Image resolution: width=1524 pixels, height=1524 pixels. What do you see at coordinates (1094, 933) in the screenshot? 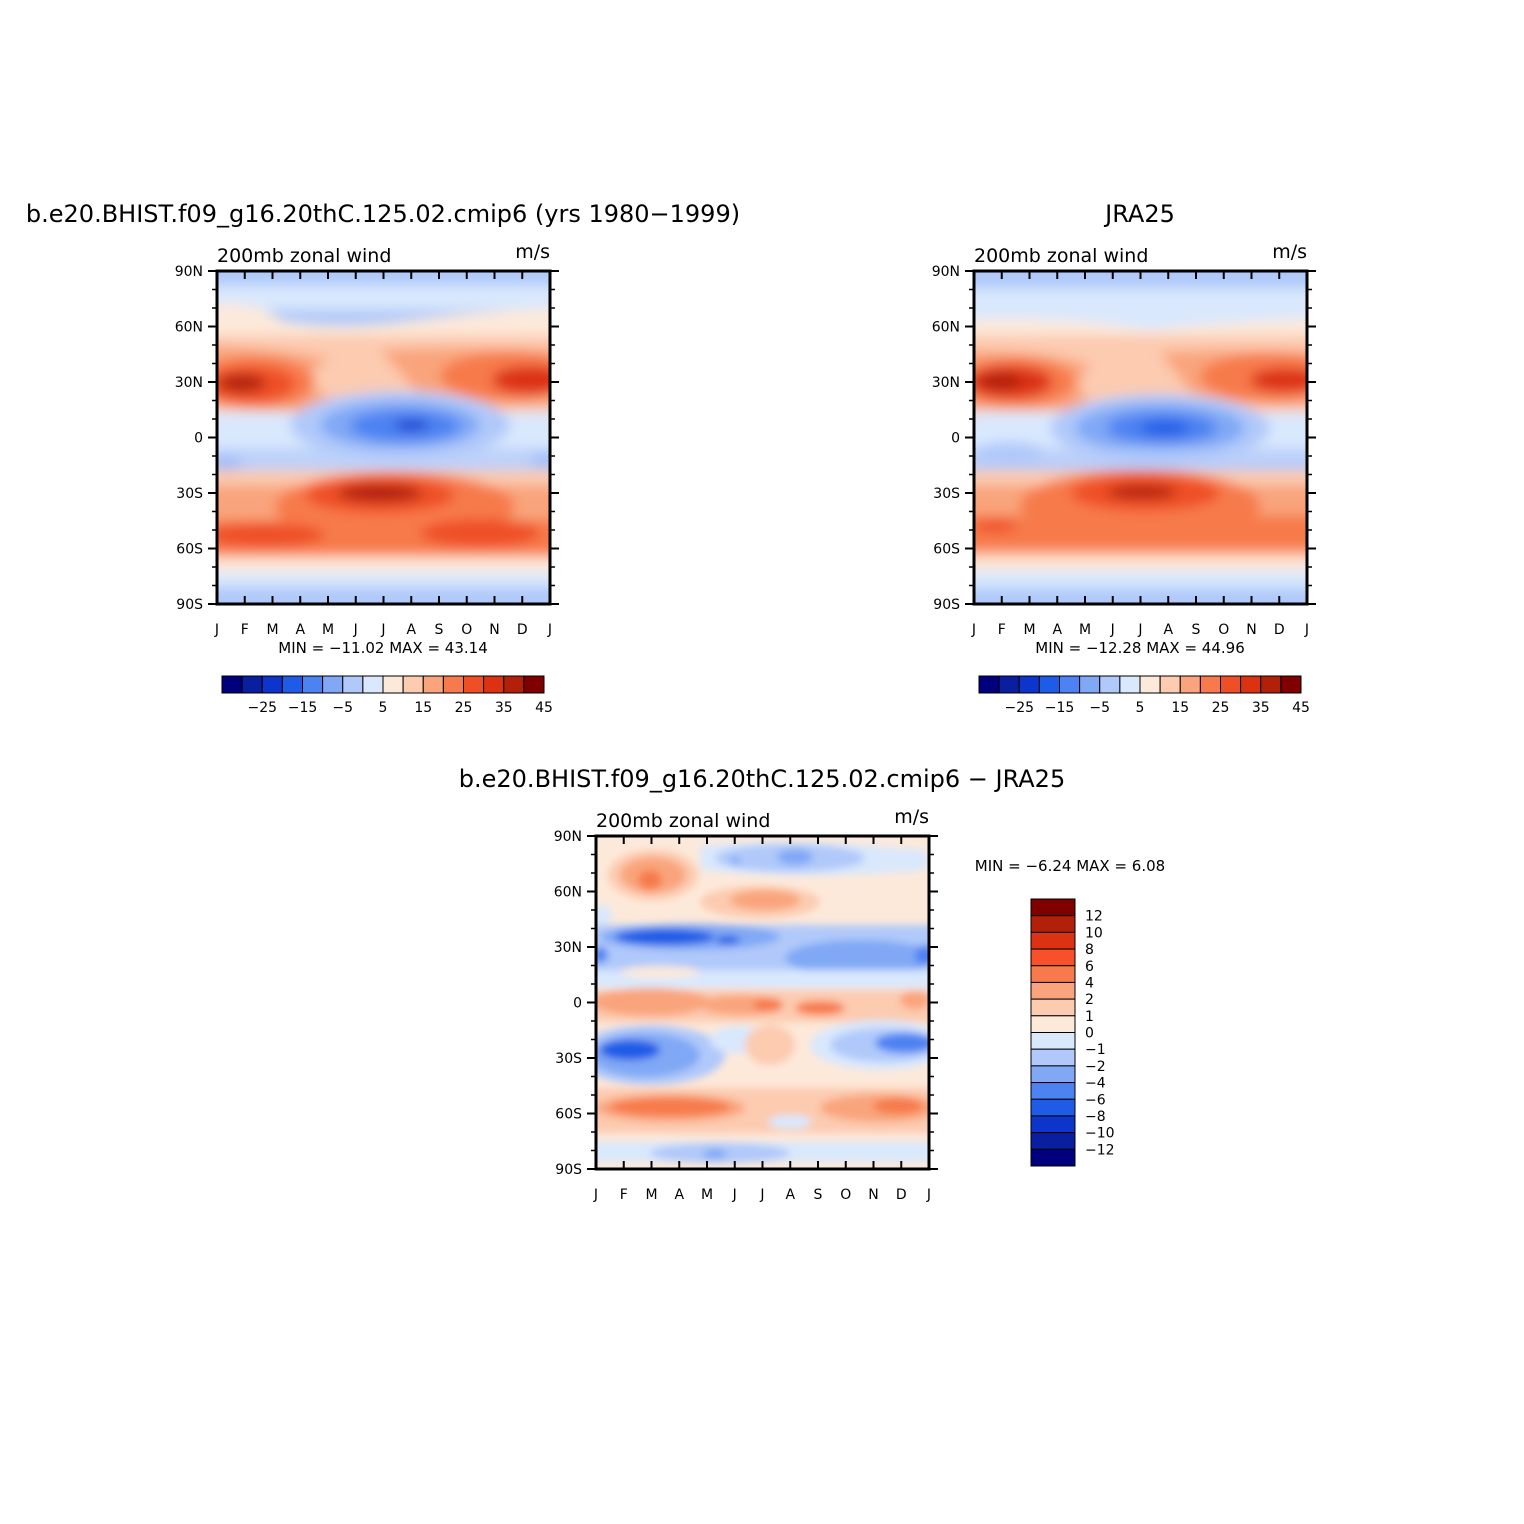
I see `colorbar-label: 10` at bounding box center [1094, 933].